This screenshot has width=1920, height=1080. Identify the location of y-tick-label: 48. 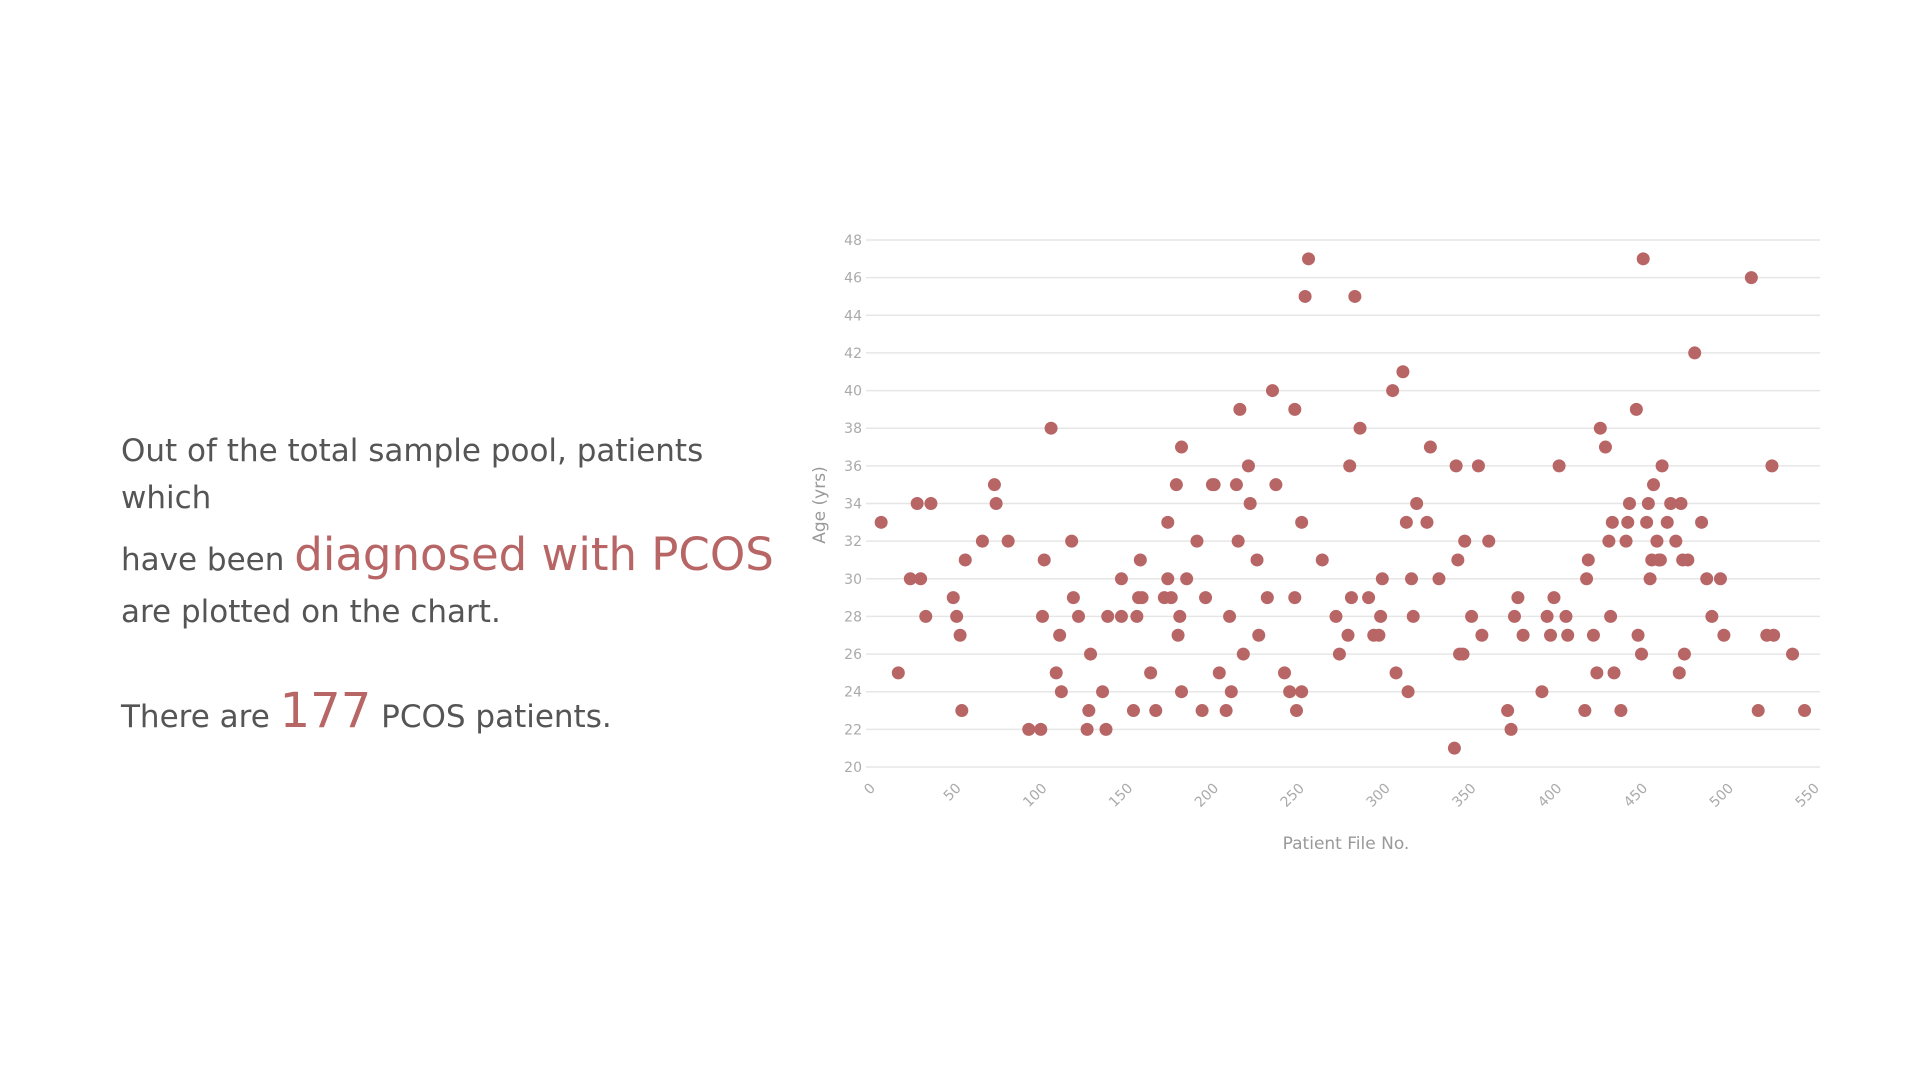
(853, 241).